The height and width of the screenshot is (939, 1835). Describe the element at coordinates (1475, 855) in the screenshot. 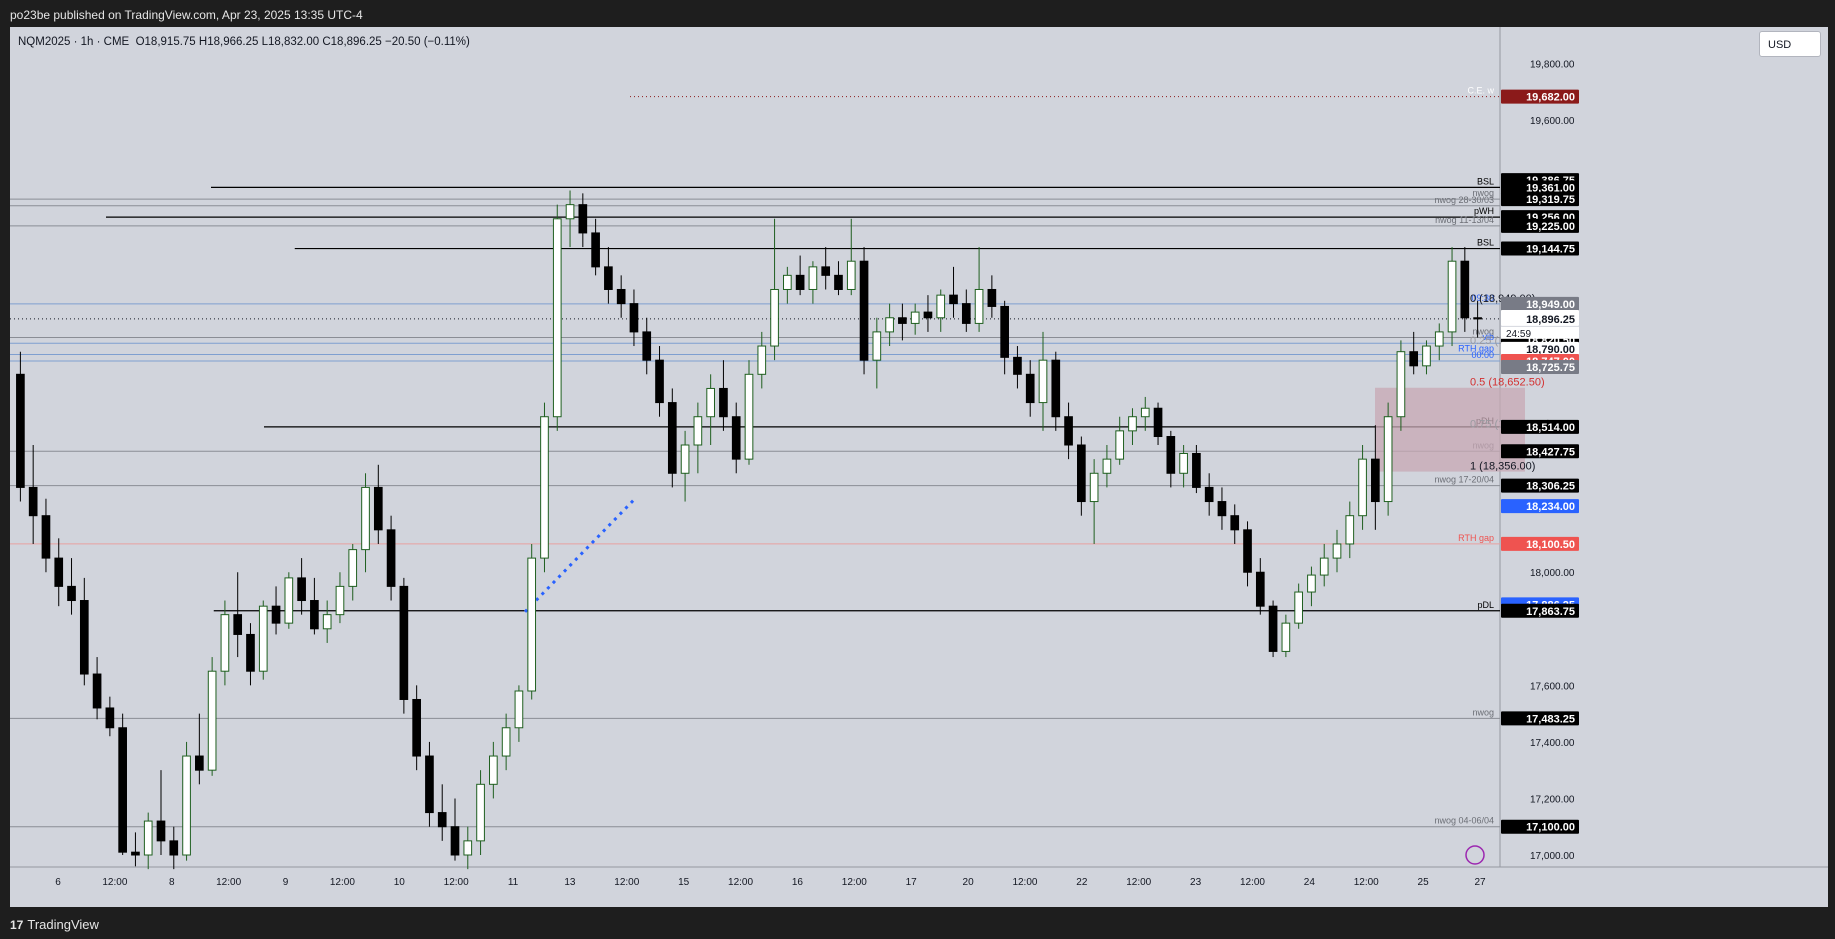

I see `lightning-icon` at that location.